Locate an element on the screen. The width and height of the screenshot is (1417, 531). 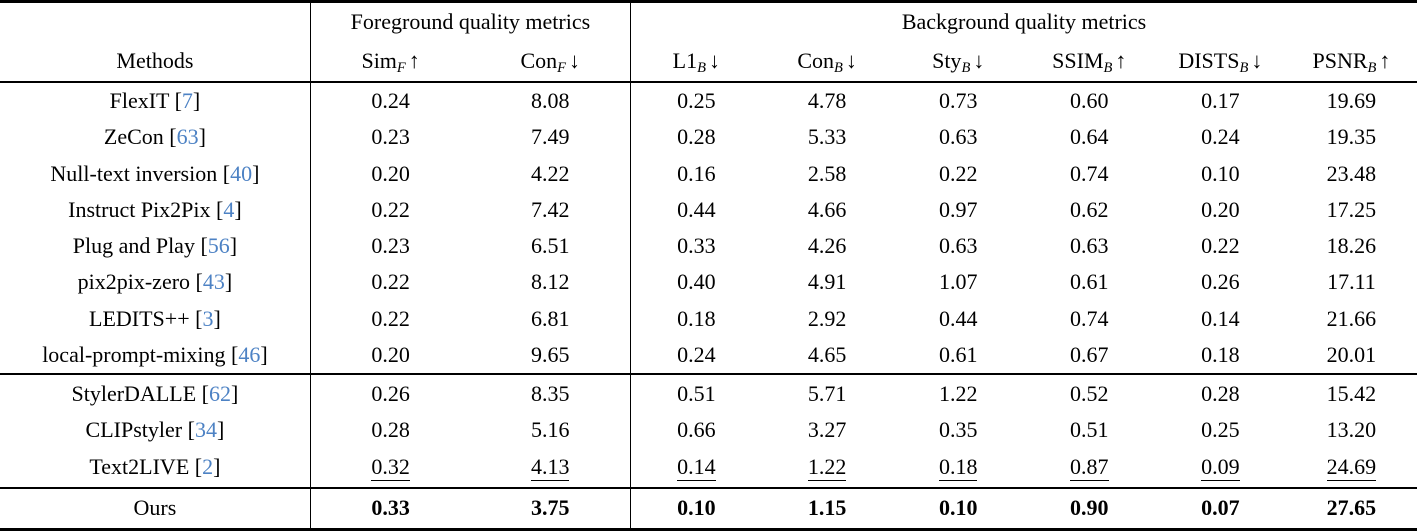
citation-link: 63 is located at coordinates (187, 137).